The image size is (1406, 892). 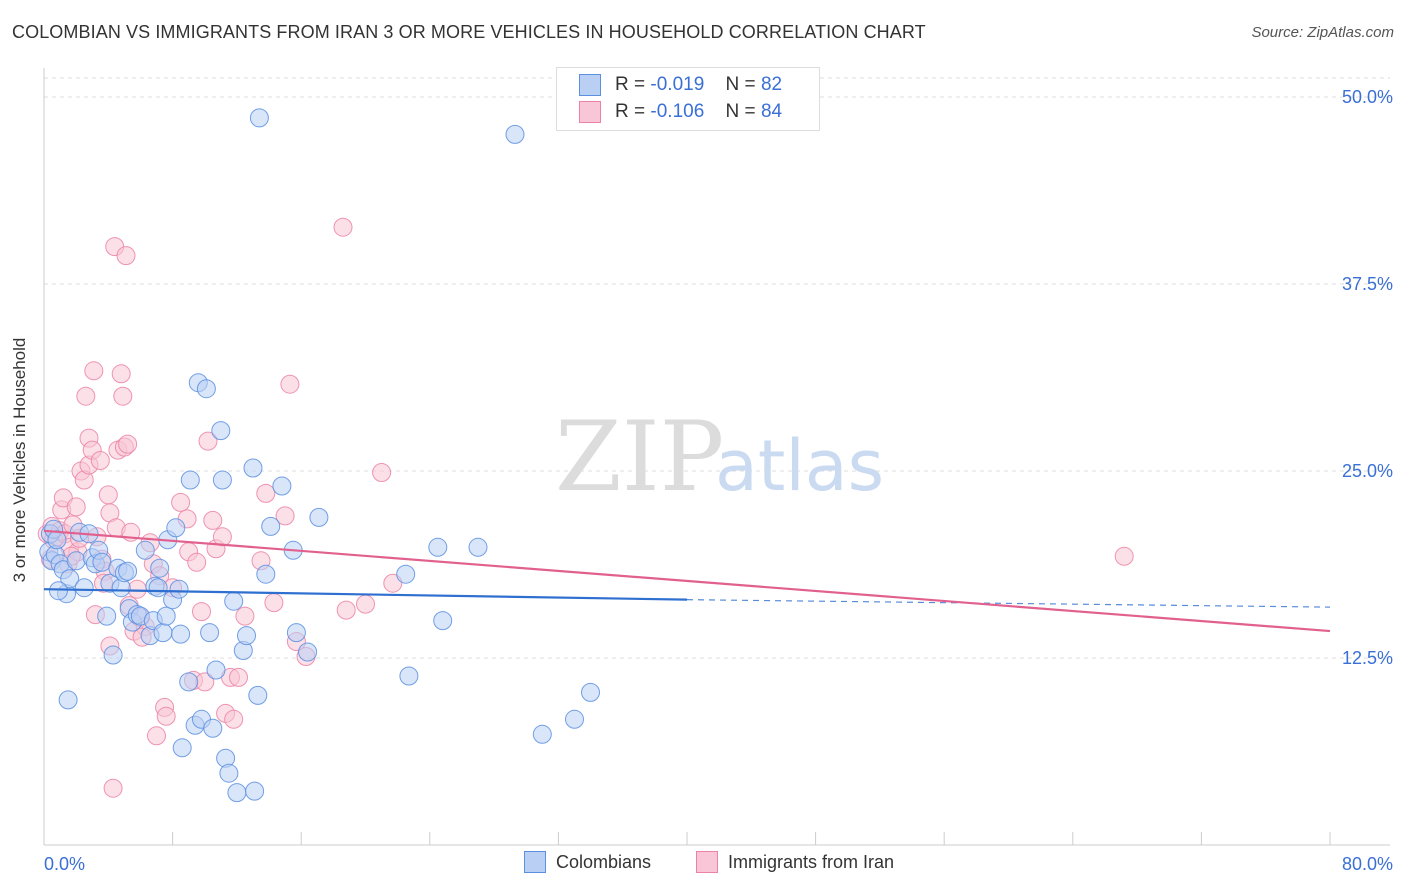 What do you see at coordinates (740, 85) in the screenshot?
I see `legend-n-label: N =` at bounding box center [740, 85].